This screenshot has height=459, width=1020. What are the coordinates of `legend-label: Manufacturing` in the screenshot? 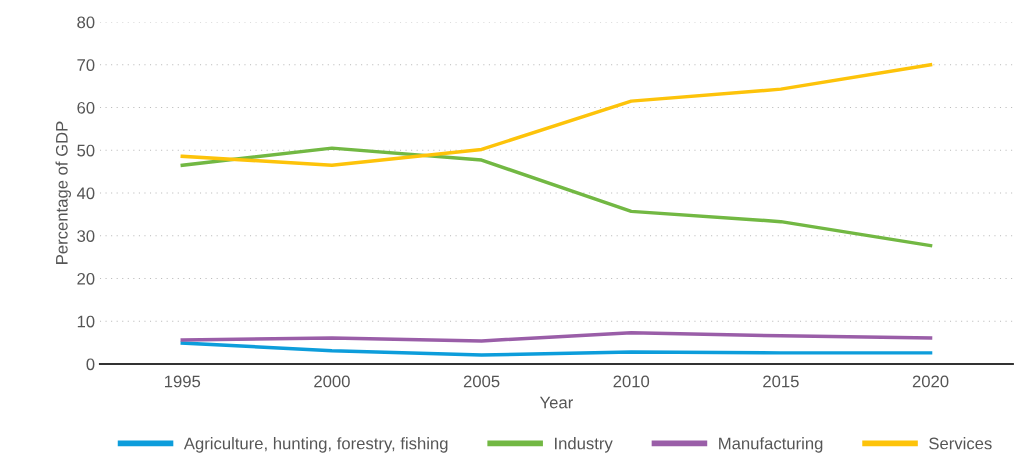 It's located at (771, 445).